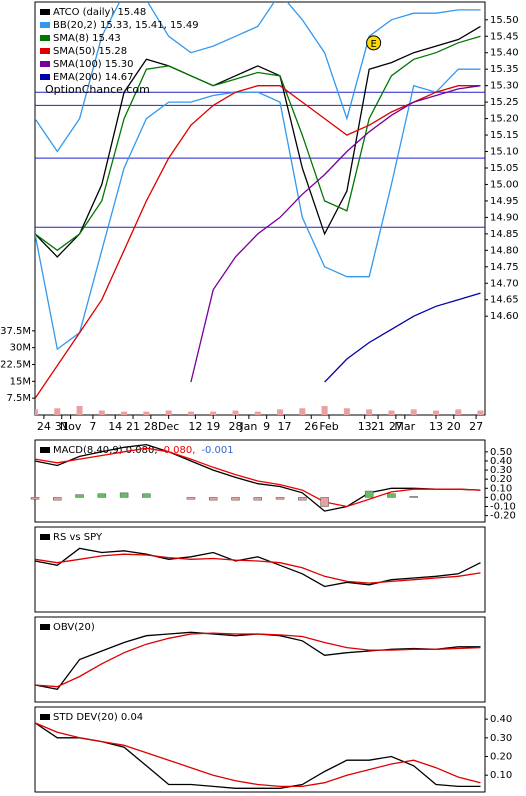  Describe the element at coordinates (504, 234) in the screenshot. I see `y-tick-label: 14.85` at that location.